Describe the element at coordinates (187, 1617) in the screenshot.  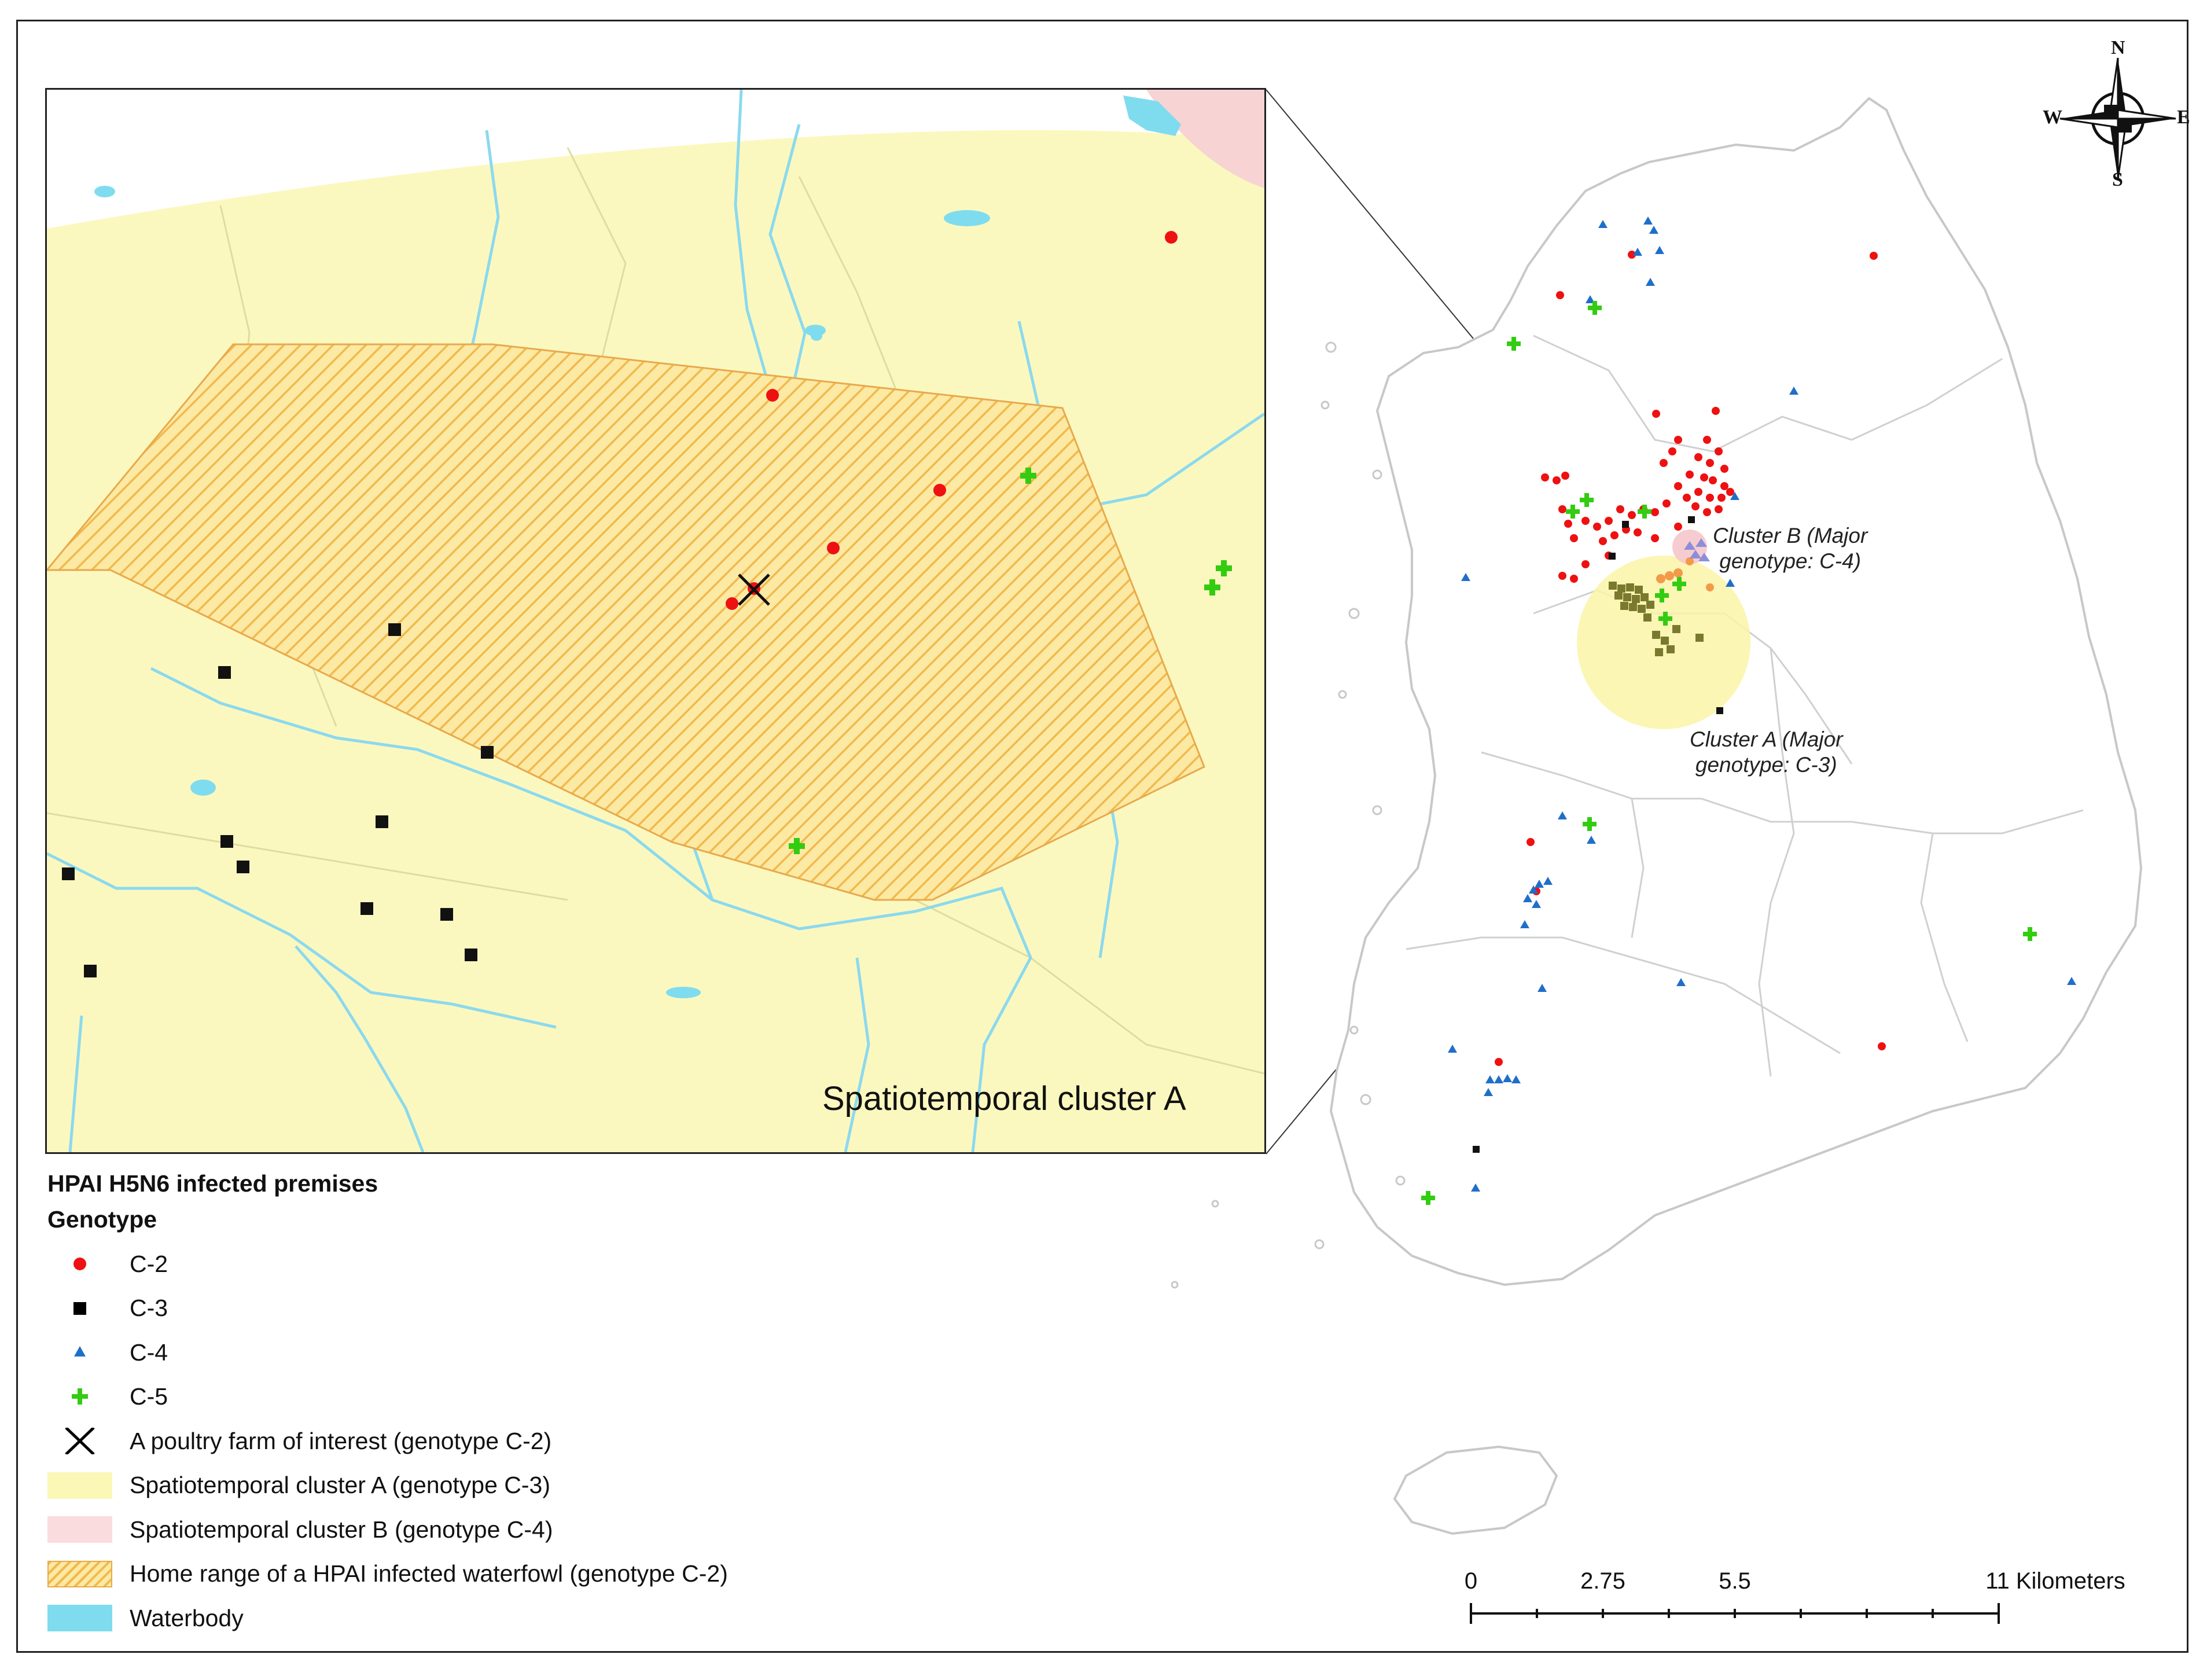
I see `legend-label: Waterbody` at that location.